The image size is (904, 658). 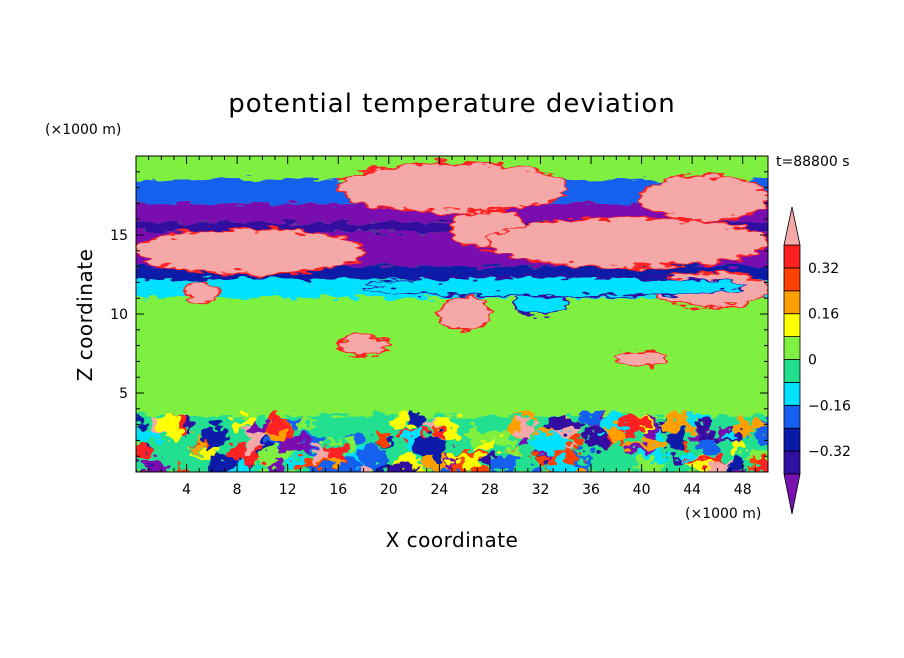 I want to click on x-tick-label: 20, so click(x=389, y=490).